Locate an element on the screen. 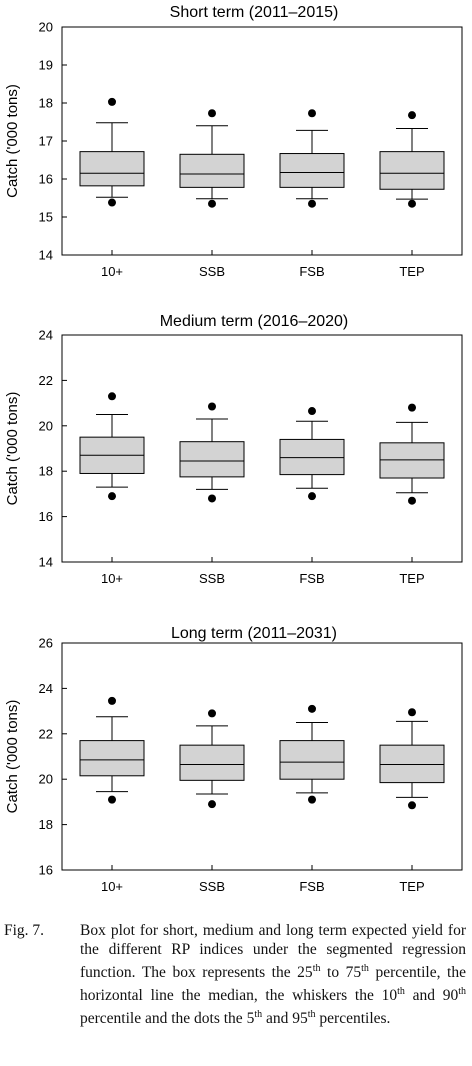 The image size is (472, 1066). caption-label: Fig. 7. is located at coordinates (24, 930).